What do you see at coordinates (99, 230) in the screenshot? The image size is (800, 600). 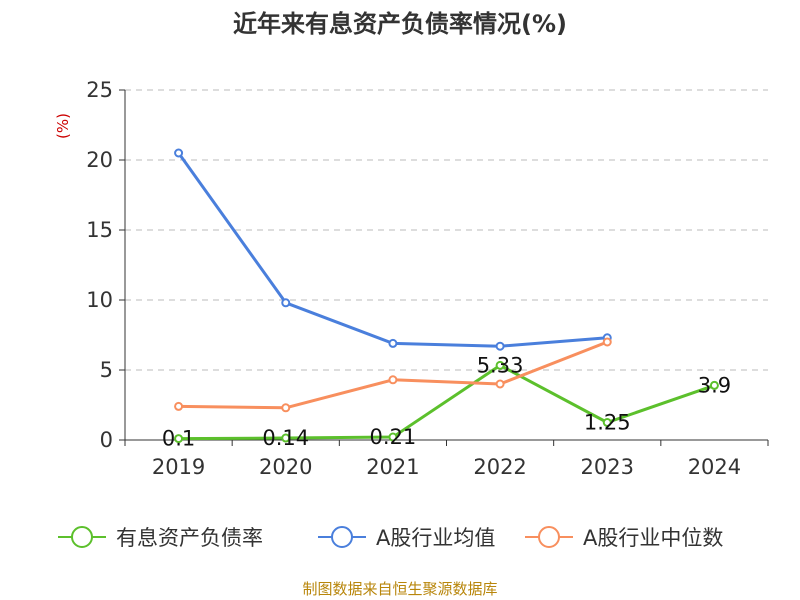 I see `y-tick-label: 15` at bounding box center [99, 230].